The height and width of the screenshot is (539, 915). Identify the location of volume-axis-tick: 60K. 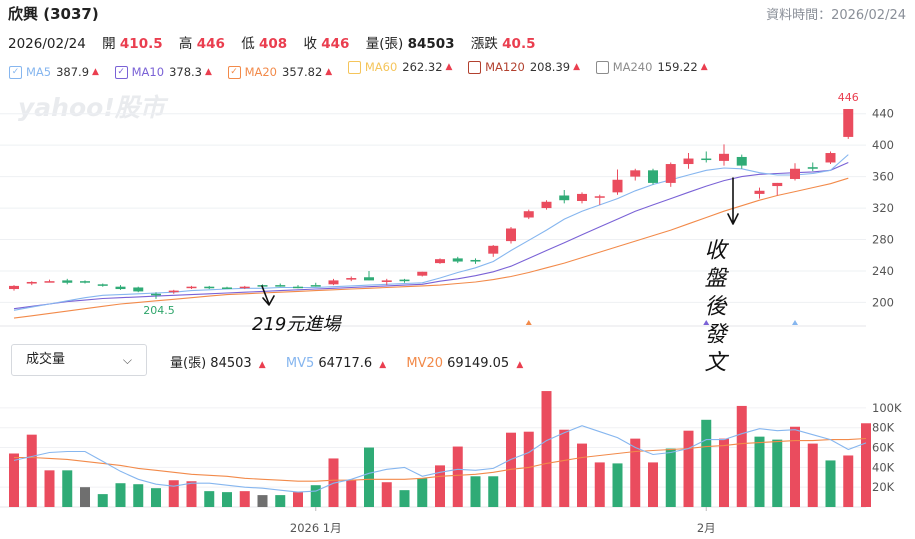
(883, 448).